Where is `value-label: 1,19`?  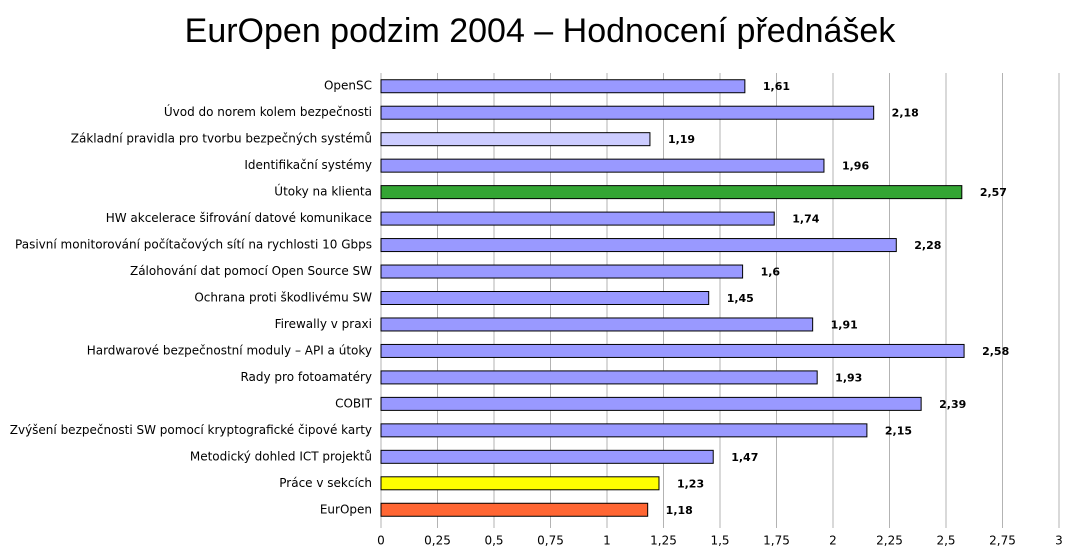 value-label: 1,19 is located at coordinates (681, 139).